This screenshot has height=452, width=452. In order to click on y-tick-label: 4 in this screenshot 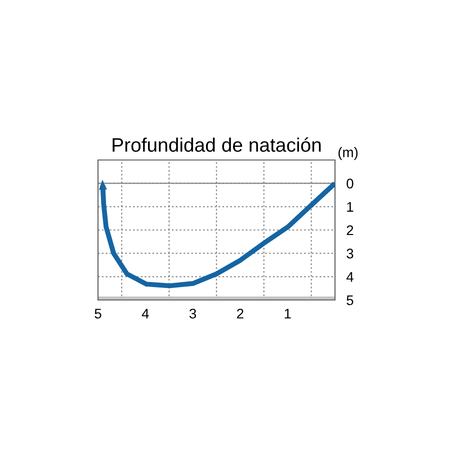, I will do `click(350, 277)`.